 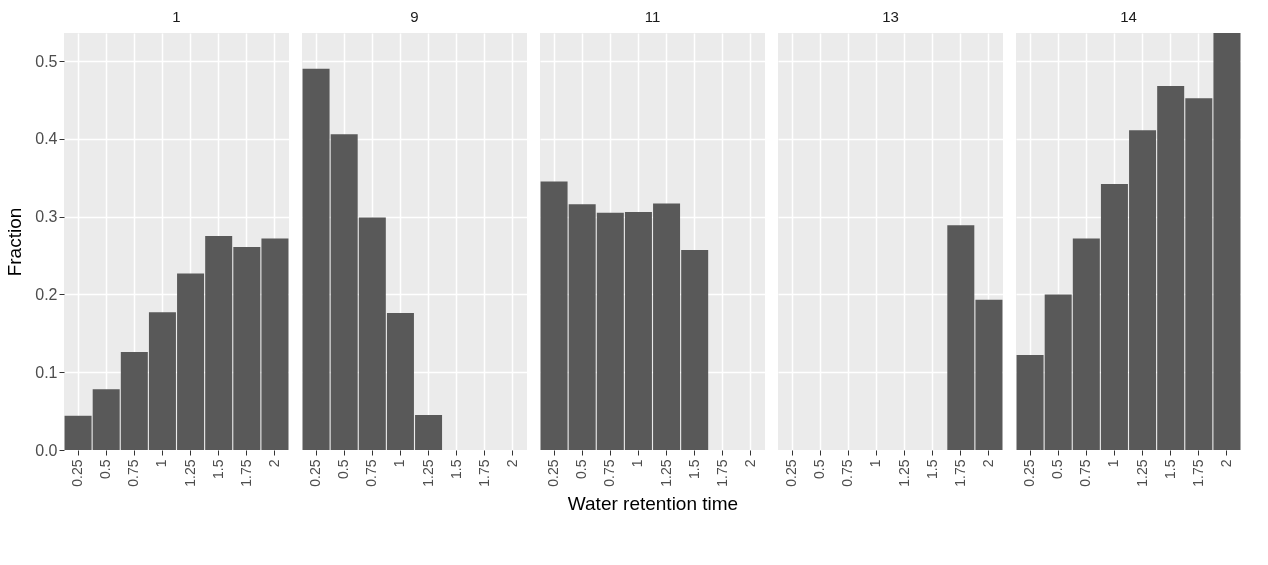 I want to click on y-tick-label: 0.1, so click(x=46, y=372).